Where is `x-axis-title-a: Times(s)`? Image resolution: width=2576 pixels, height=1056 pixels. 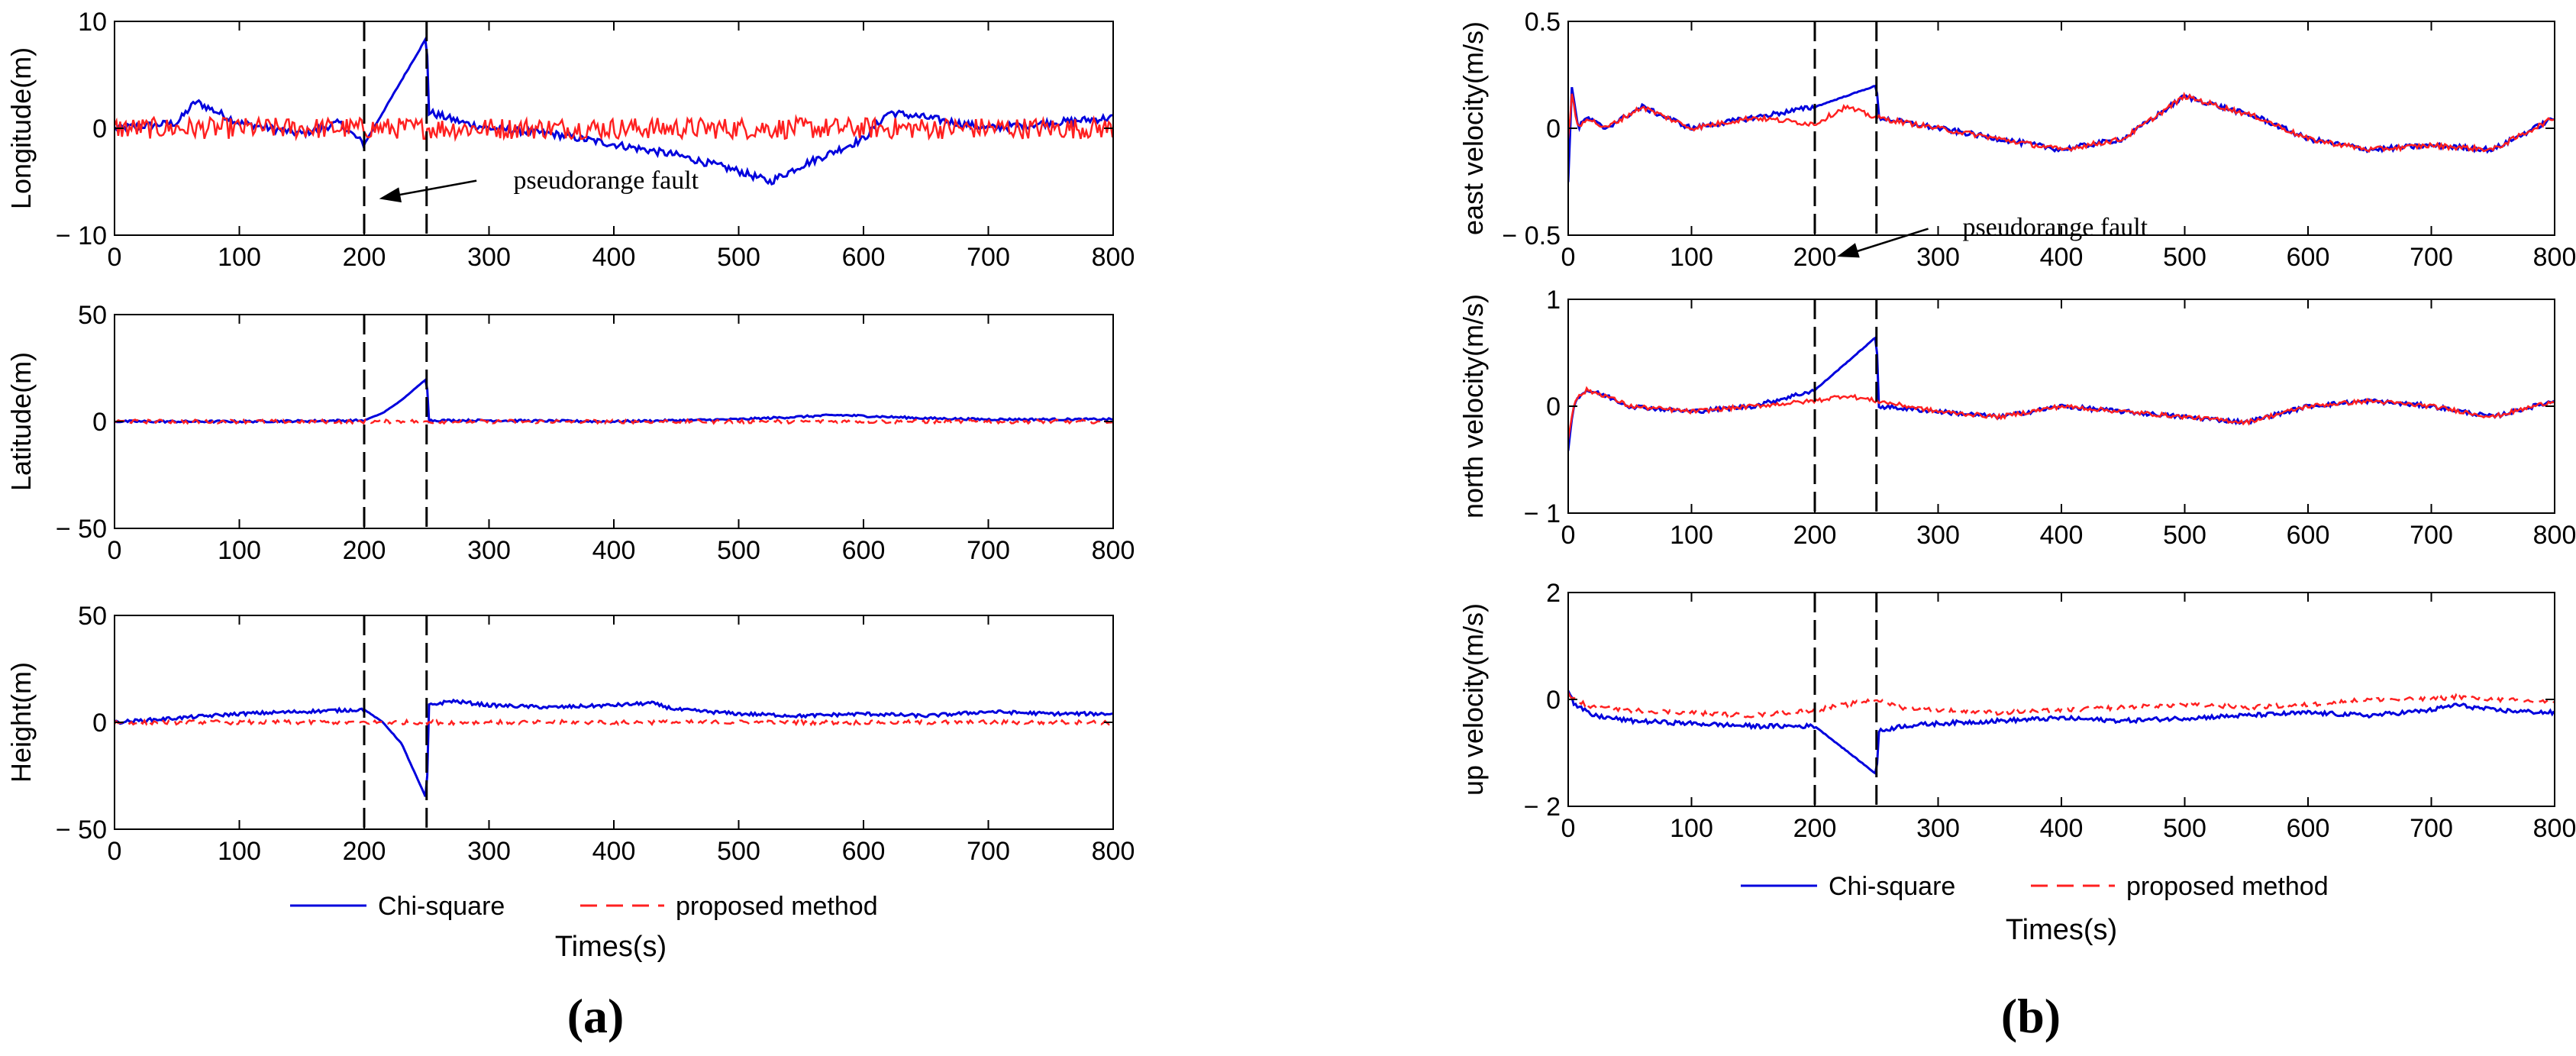 x-axis-title-a: Times(s) is located at coordinates (611, 947).